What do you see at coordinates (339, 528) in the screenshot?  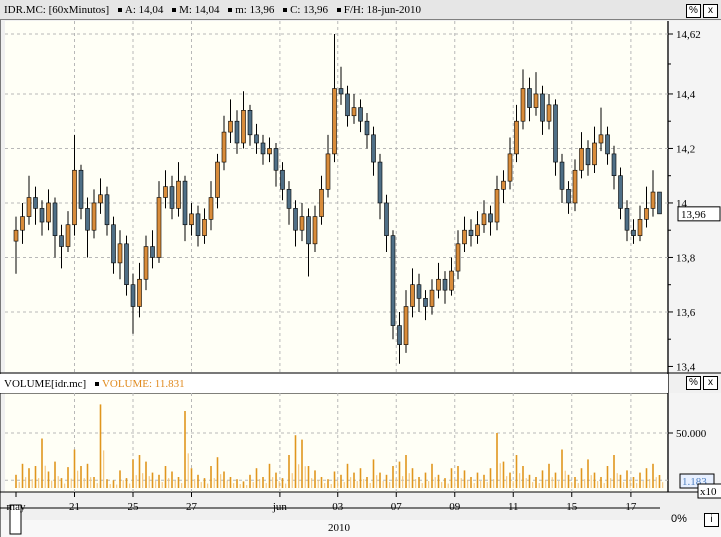 I see `year-label: 2010` at bounding box center [339, 528].